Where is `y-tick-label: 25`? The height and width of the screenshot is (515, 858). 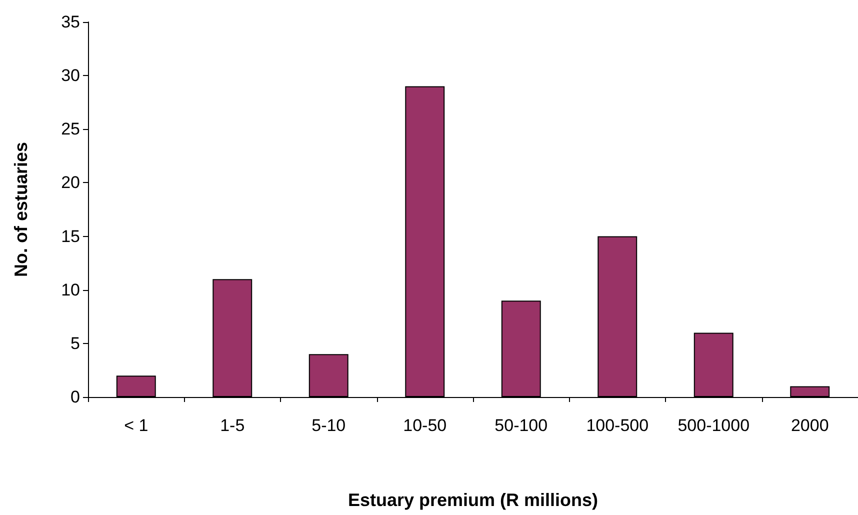 y-tick-label: 25 is located at coordinates (70, 129).